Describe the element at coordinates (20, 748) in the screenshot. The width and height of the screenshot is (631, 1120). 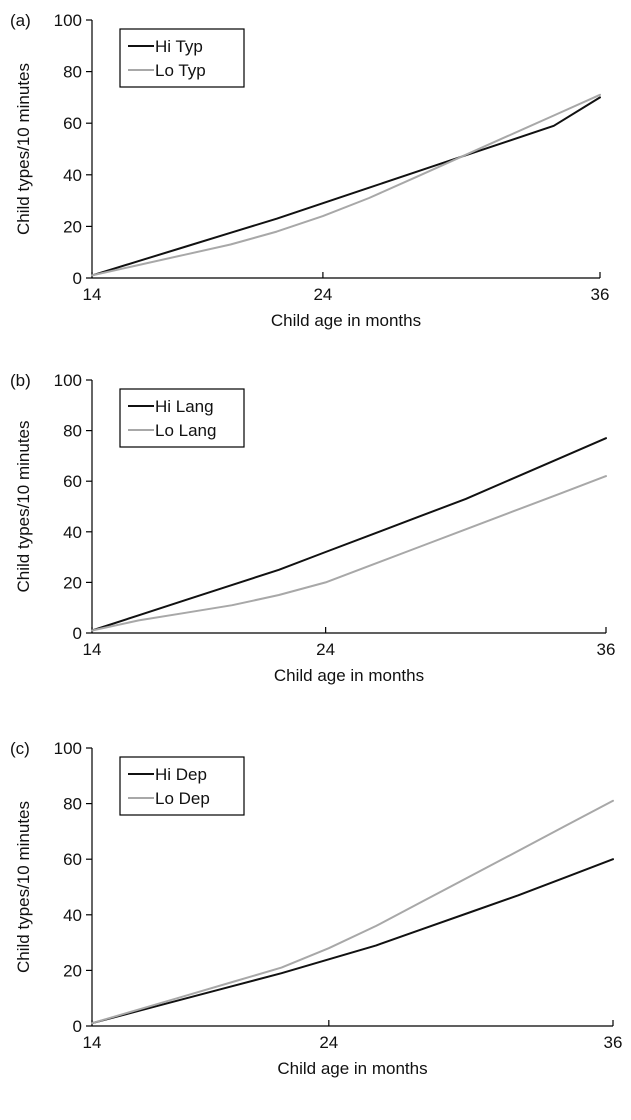
I see `panel-label: (c)` at that location.